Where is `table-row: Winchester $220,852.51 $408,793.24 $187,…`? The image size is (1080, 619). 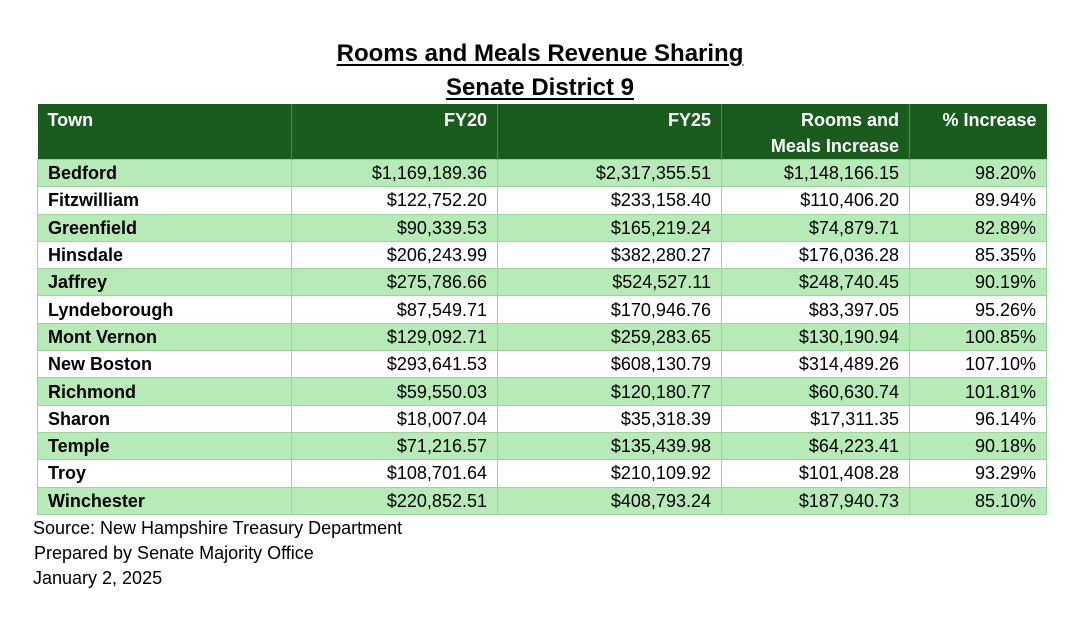 table-row: Winchester $220,852.51 $408,793.24 $187,… is located at coordinates (542, 500).